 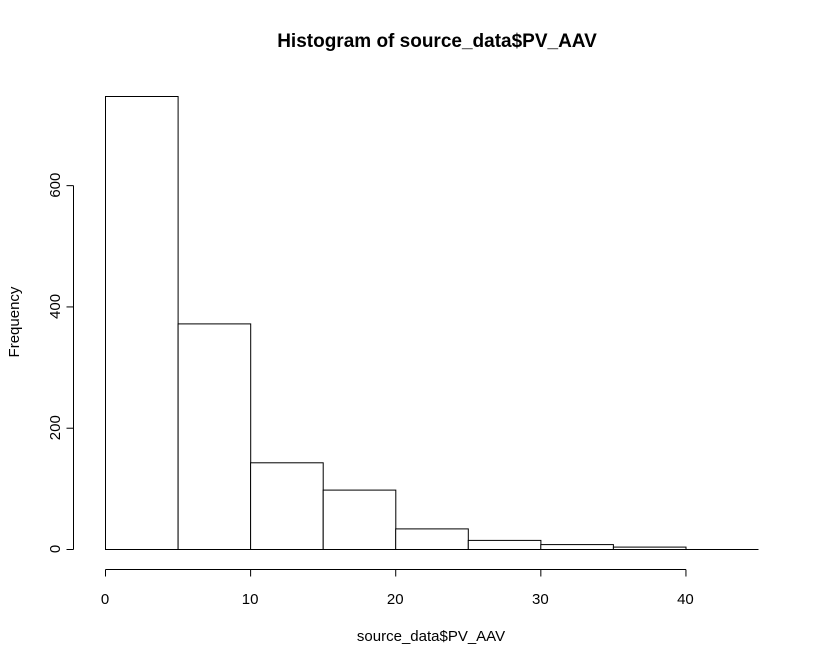 I want to click on y-axis-label: Frequency, so click(x=14, y=321).